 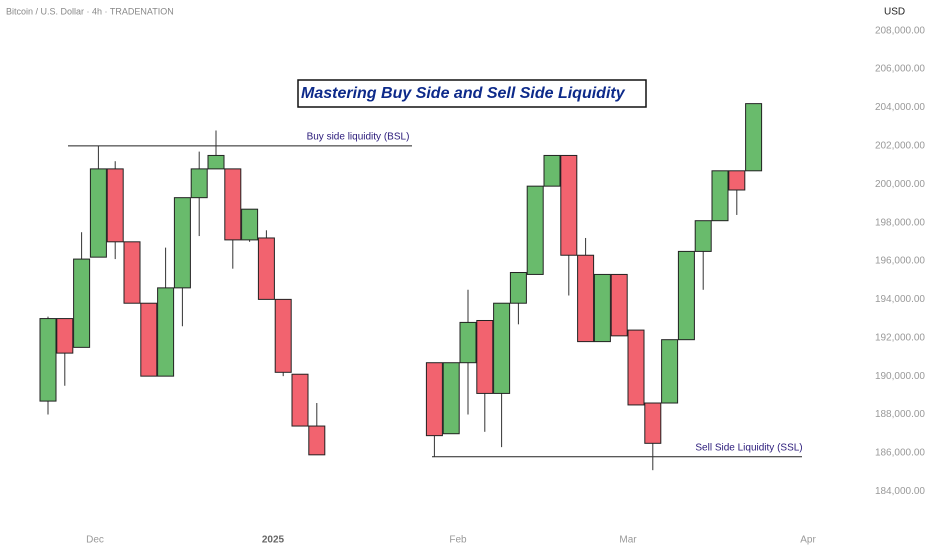 What do you see at coordinates (900, 261) in the screenshot?
I see `y-tick-label: 196,000.00` at bounding box center [900, 261].